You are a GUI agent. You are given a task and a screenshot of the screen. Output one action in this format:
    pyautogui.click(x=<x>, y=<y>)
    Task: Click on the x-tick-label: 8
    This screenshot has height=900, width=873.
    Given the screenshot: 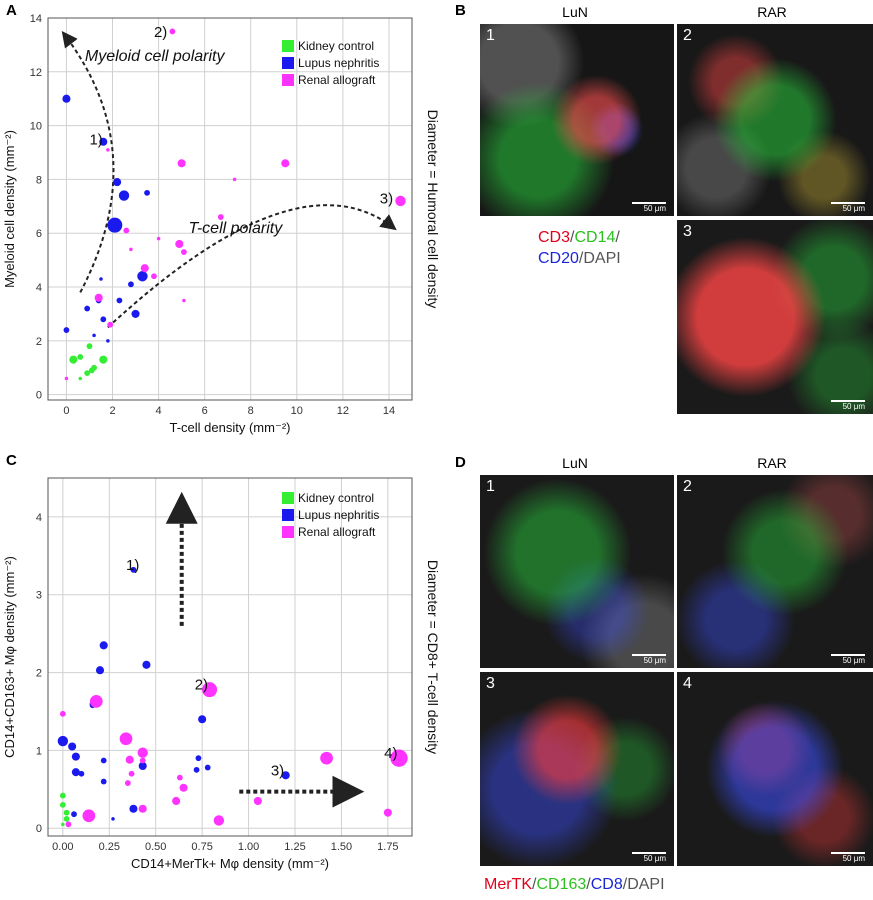 What is the action you would take?
    pyautogui.click(x=251, y=411)
    